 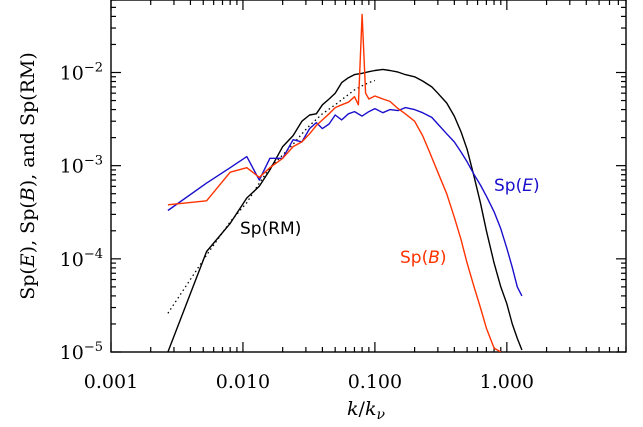 What do you see at coordinates (81, 259) in the screenshot?
I see `y-tick-label: 10⁻⁴` at bounding box center [81, 259].